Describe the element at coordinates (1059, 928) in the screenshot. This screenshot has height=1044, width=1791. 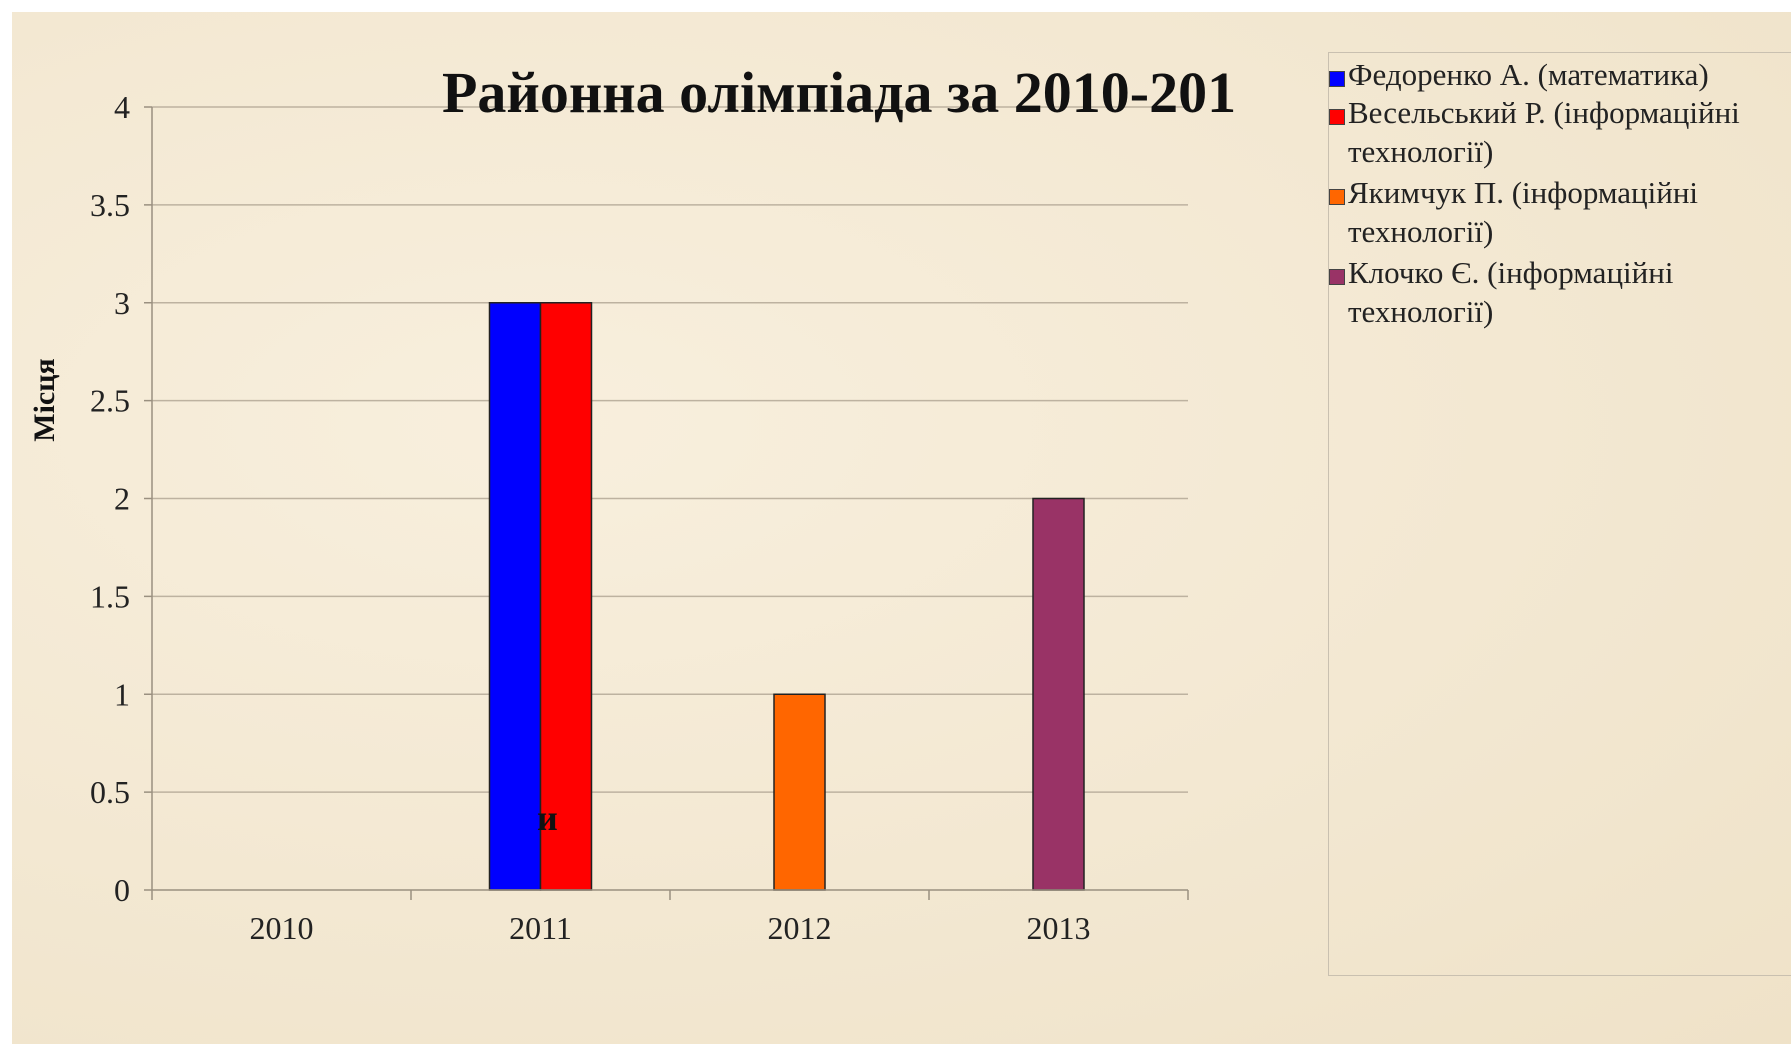
I see `x-tick-label: 2013` at that location.